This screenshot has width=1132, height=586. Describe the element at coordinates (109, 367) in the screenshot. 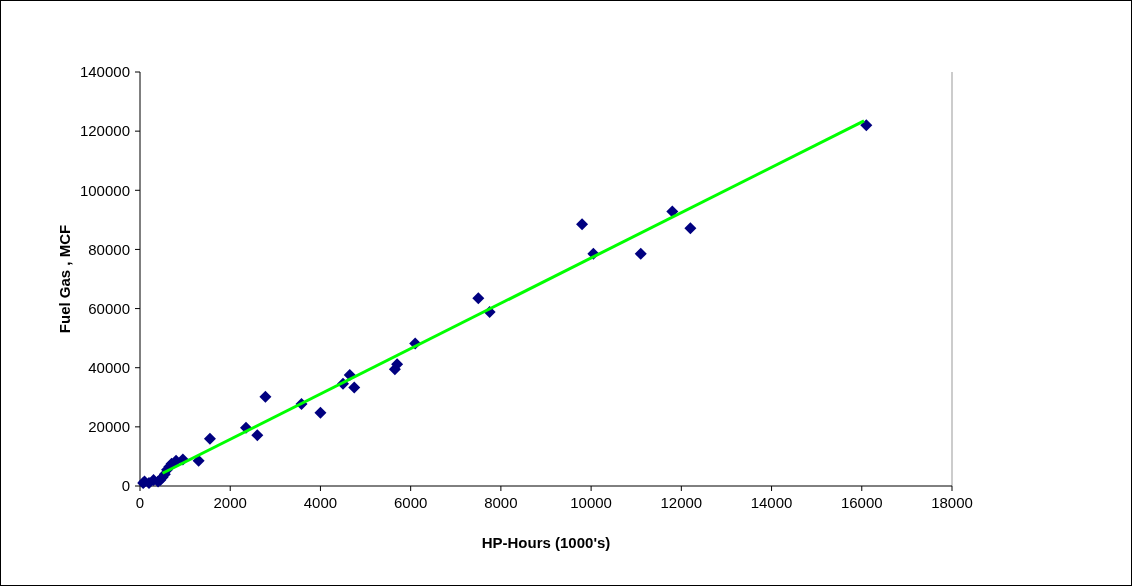

I see `y-tick-label: 40000` at that location.